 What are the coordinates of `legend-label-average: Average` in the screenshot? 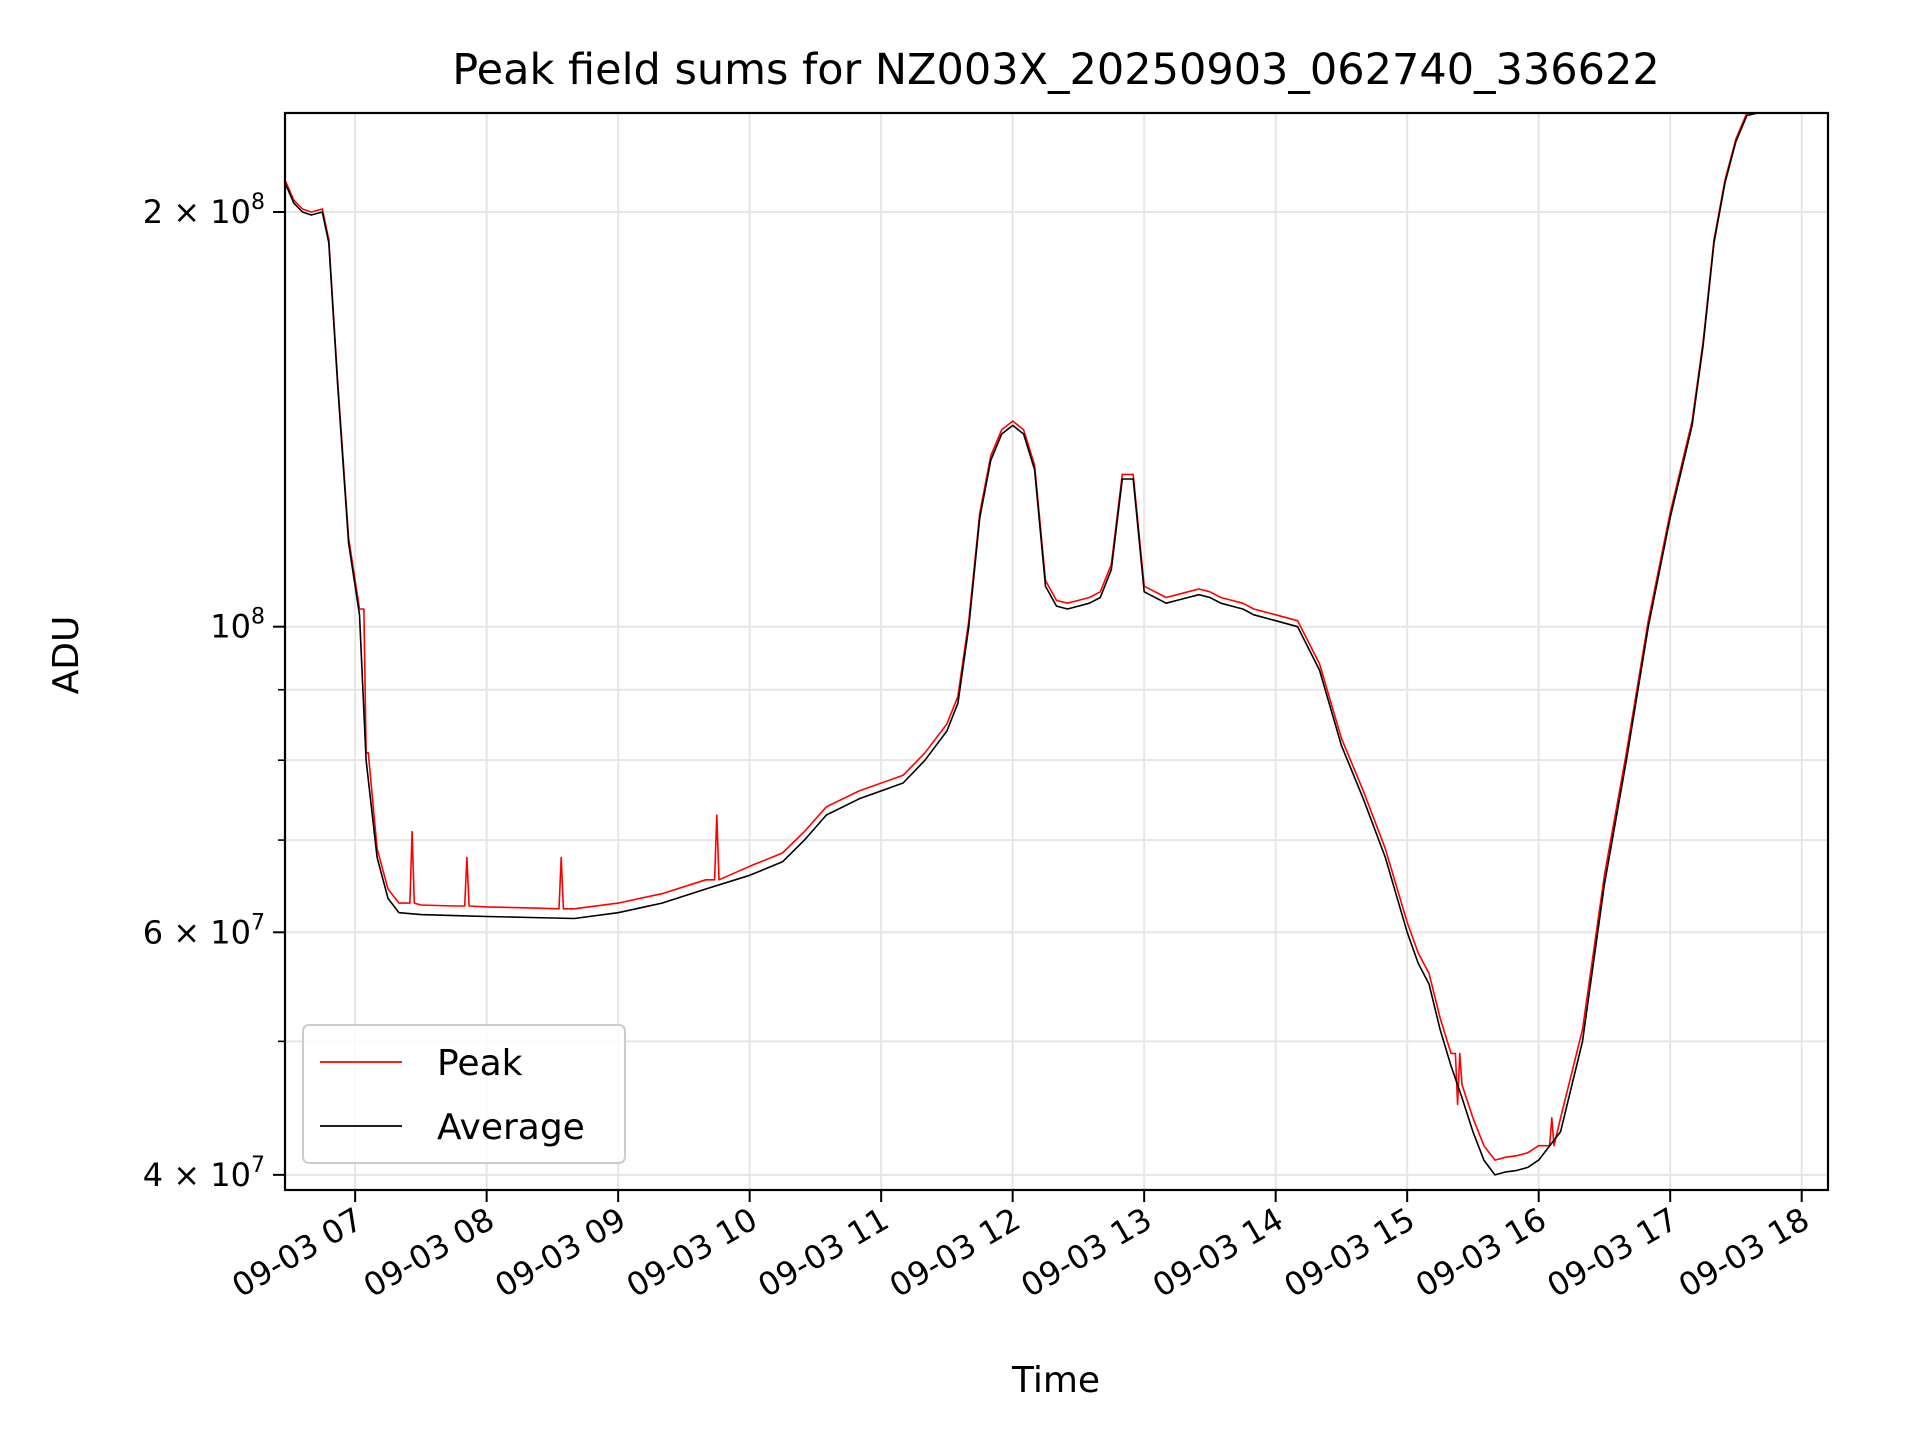 It's located at (511, 1127).